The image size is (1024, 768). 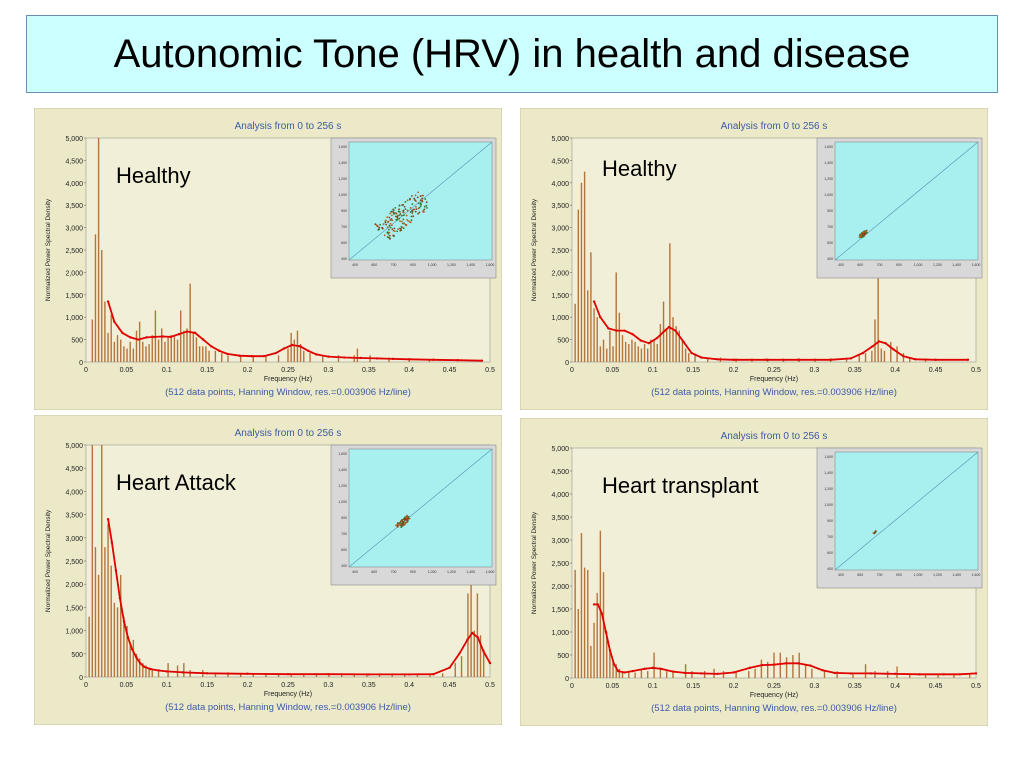 What do you see at coordinates (880, 265) in the screenshot?
I see `inset-x-tick: 700` at bounding box center [880, 265].